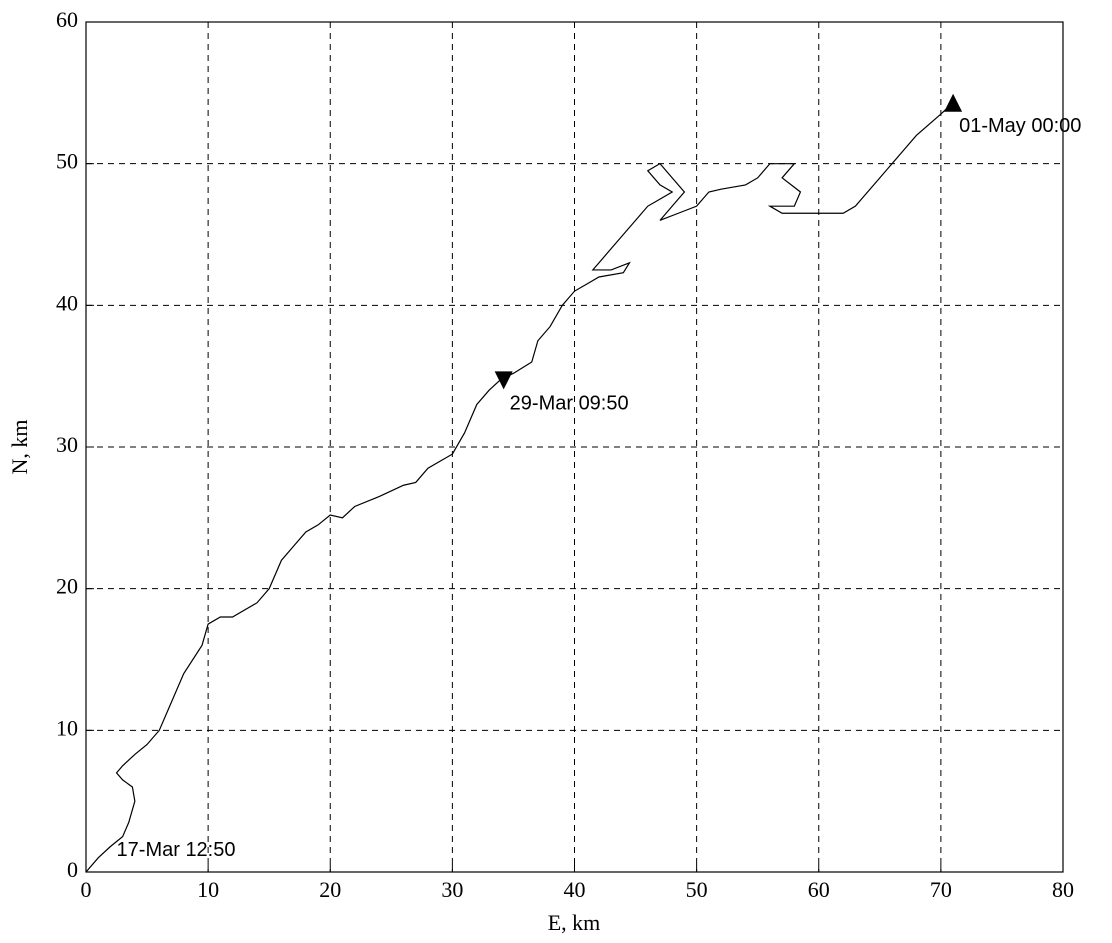  I want to click on x-tick-label: 50, so click(697, 889).